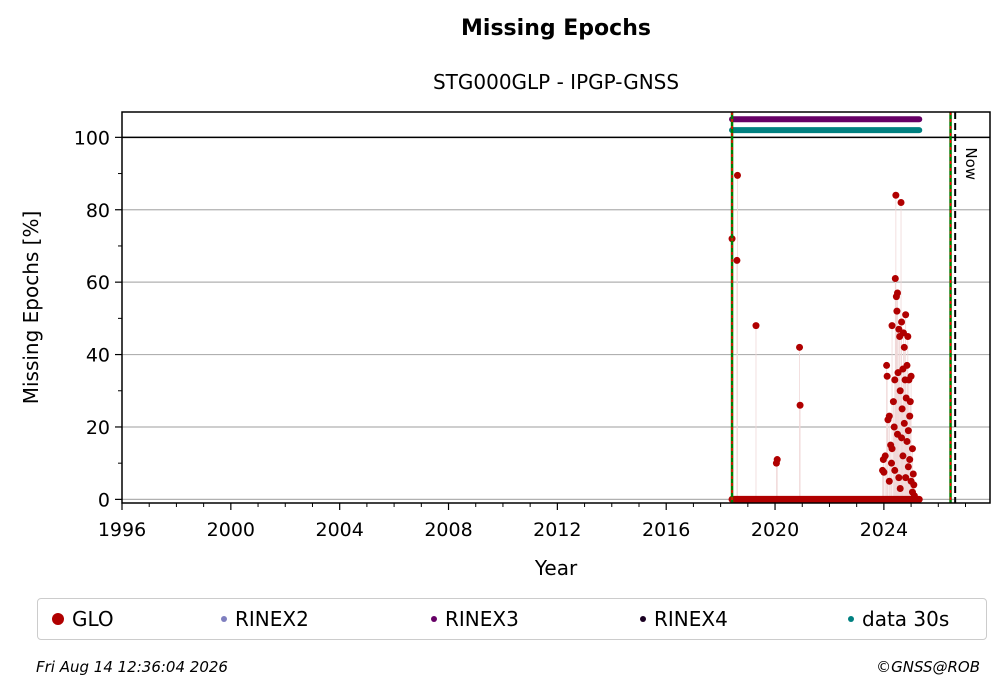 This screenshot has width=1008, height=699. Describe the element at coordinates (98, 428) in the screenshot. I see `y-tick-label: 20` at that location.